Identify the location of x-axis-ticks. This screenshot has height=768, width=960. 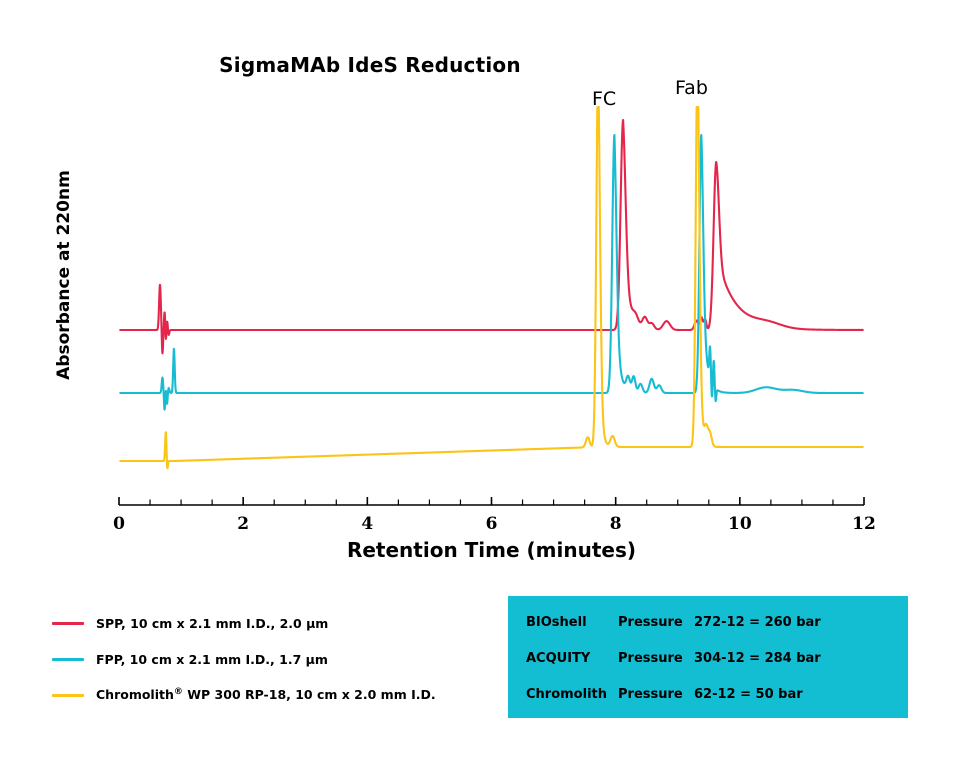
(491, 501).